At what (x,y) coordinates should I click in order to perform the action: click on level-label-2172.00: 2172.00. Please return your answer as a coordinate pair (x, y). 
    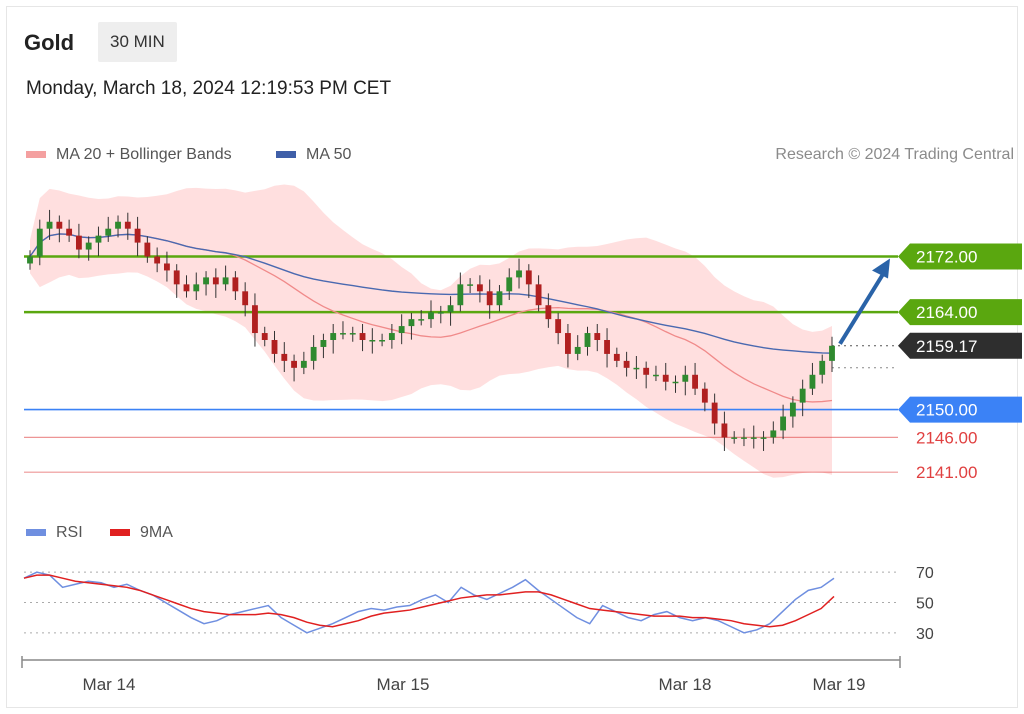
    Looking at the image, I should click on (946, 257).